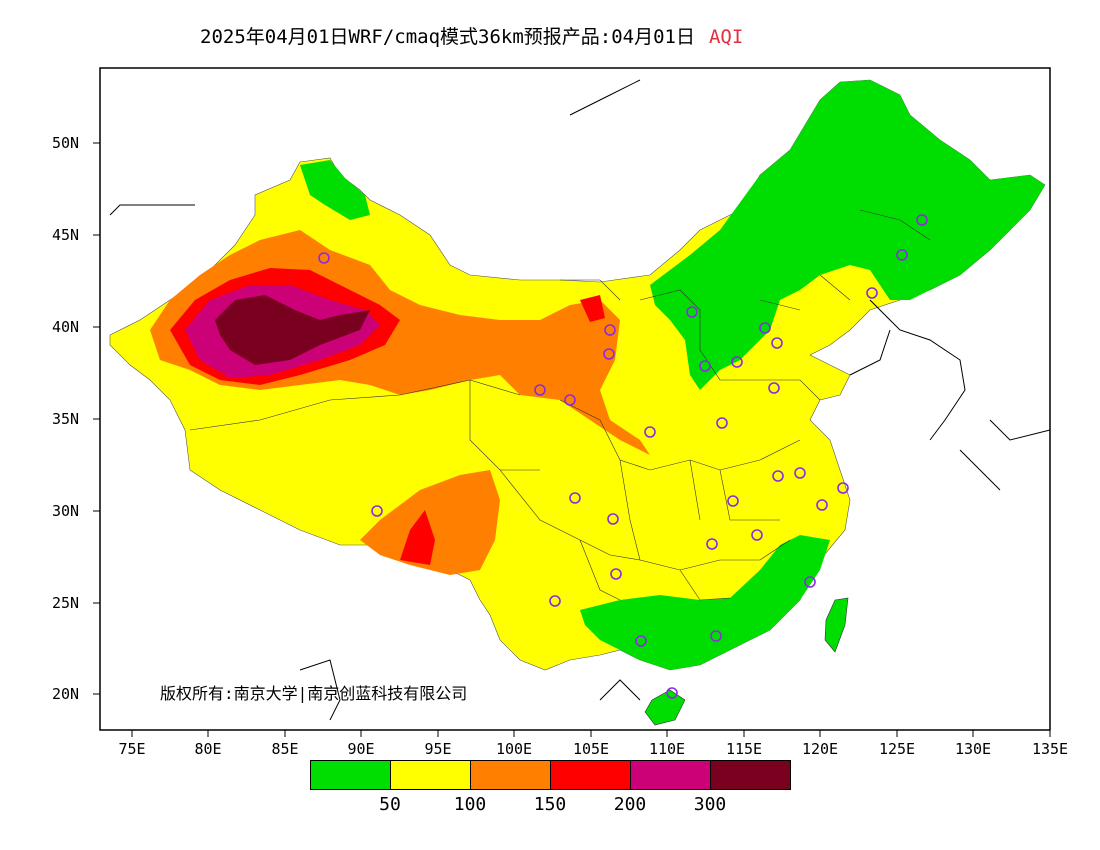 Image resolution: width=1100 pixels, height=850 pixels. What do you see at coordinates (726, 37) in the screenshot?
I see `variable-label: AQI` at bounding box center [726, 37].